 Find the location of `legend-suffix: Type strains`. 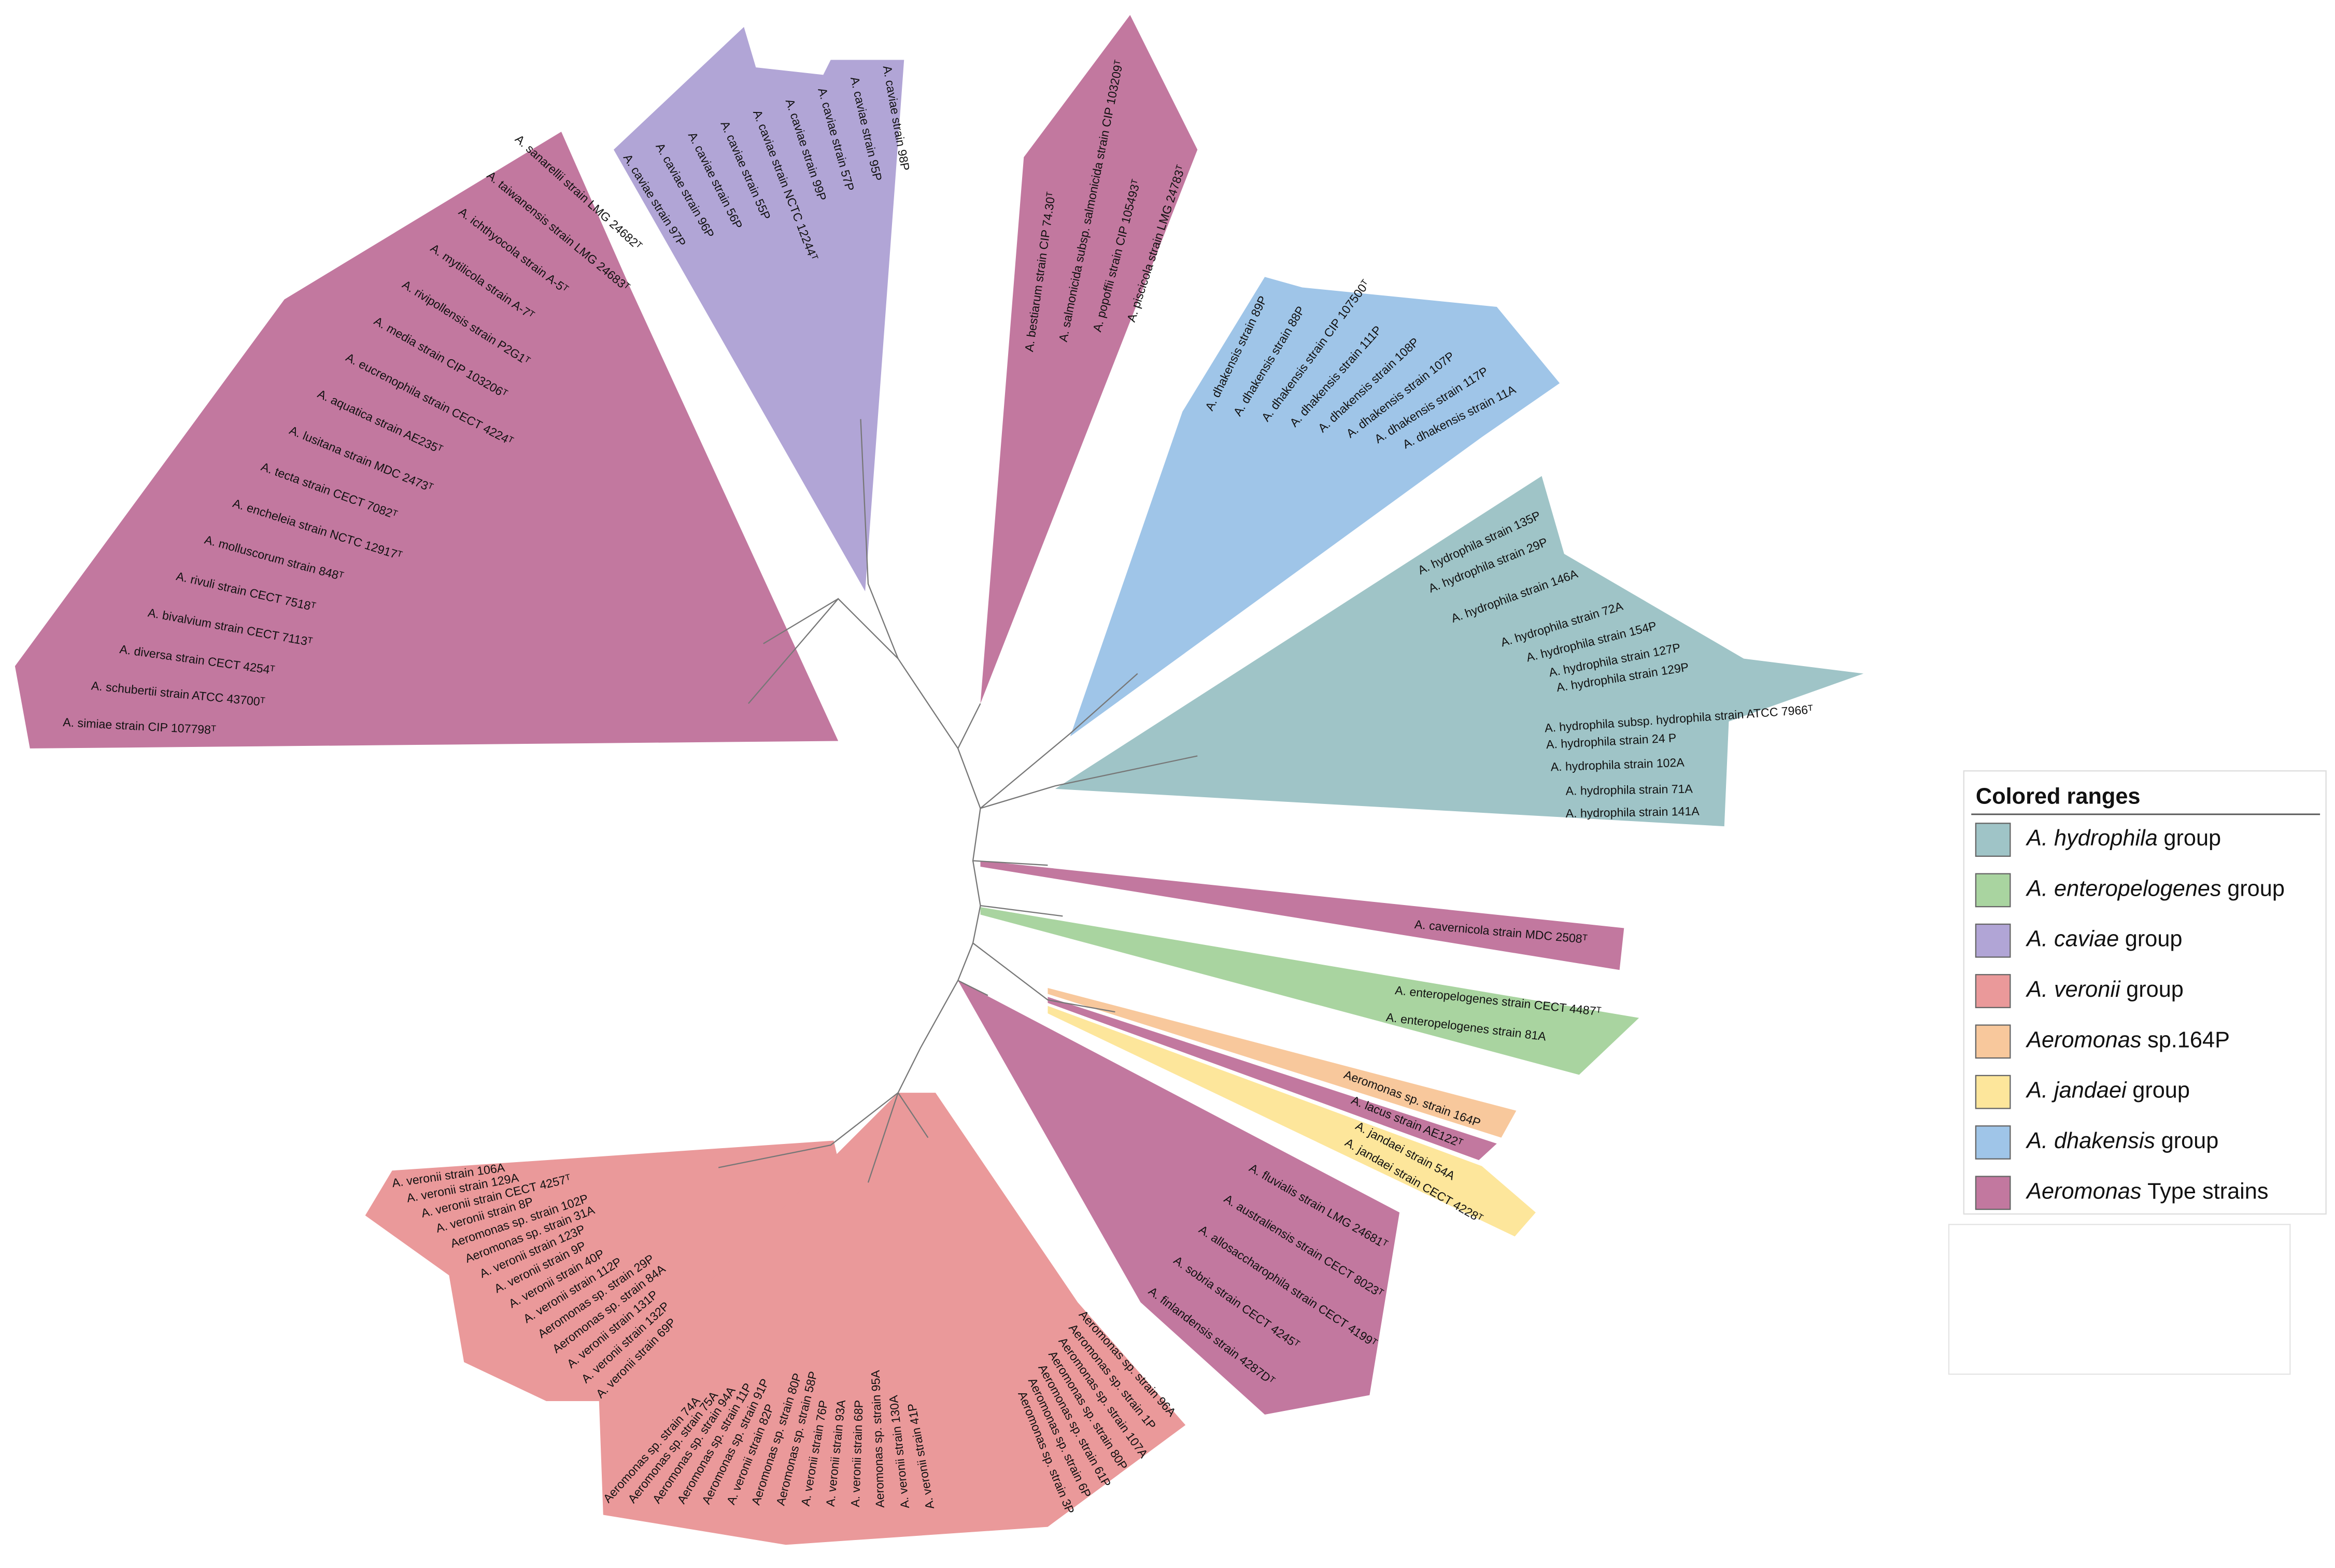

legend-suffix: Type strains is located at coordinates (2207, 1191).